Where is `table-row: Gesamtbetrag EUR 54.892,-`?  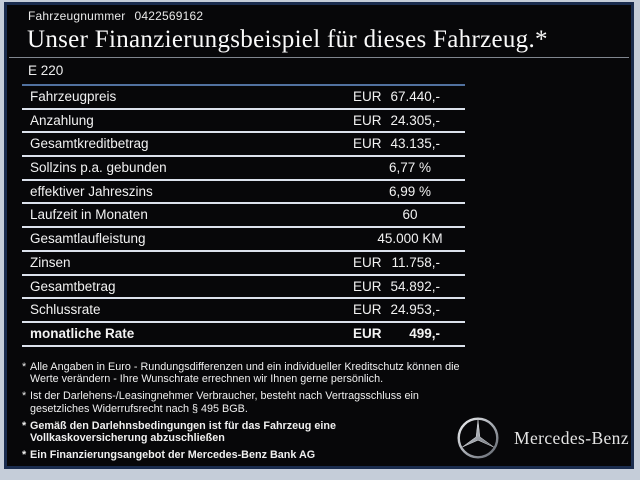 table-row: Gesamtbetrag EUR 54.892,- is located at coordinates (243, 288).